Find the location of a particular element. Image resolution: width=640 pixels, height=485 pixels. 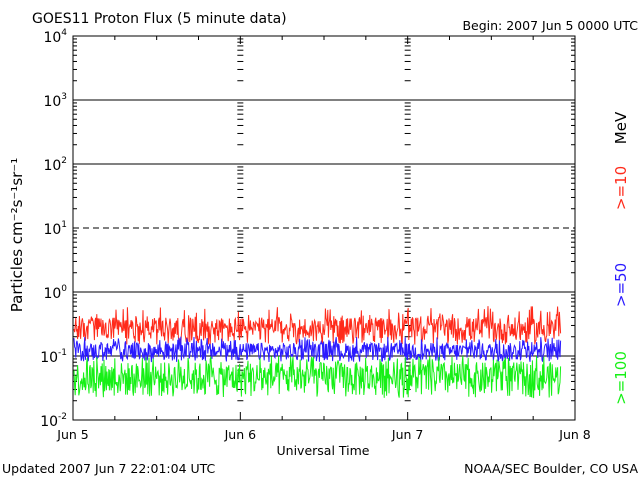

source-label: NOAA/SEC Boulder, CO USA is located at coordinates (551, 468).